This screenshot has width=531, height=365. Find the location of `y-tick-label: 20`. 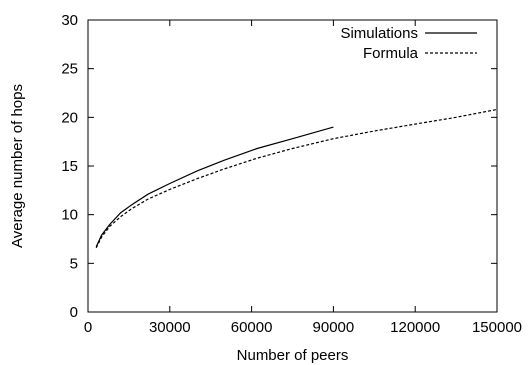

y-tick-label: 20 is located at coordinates (69, 117).